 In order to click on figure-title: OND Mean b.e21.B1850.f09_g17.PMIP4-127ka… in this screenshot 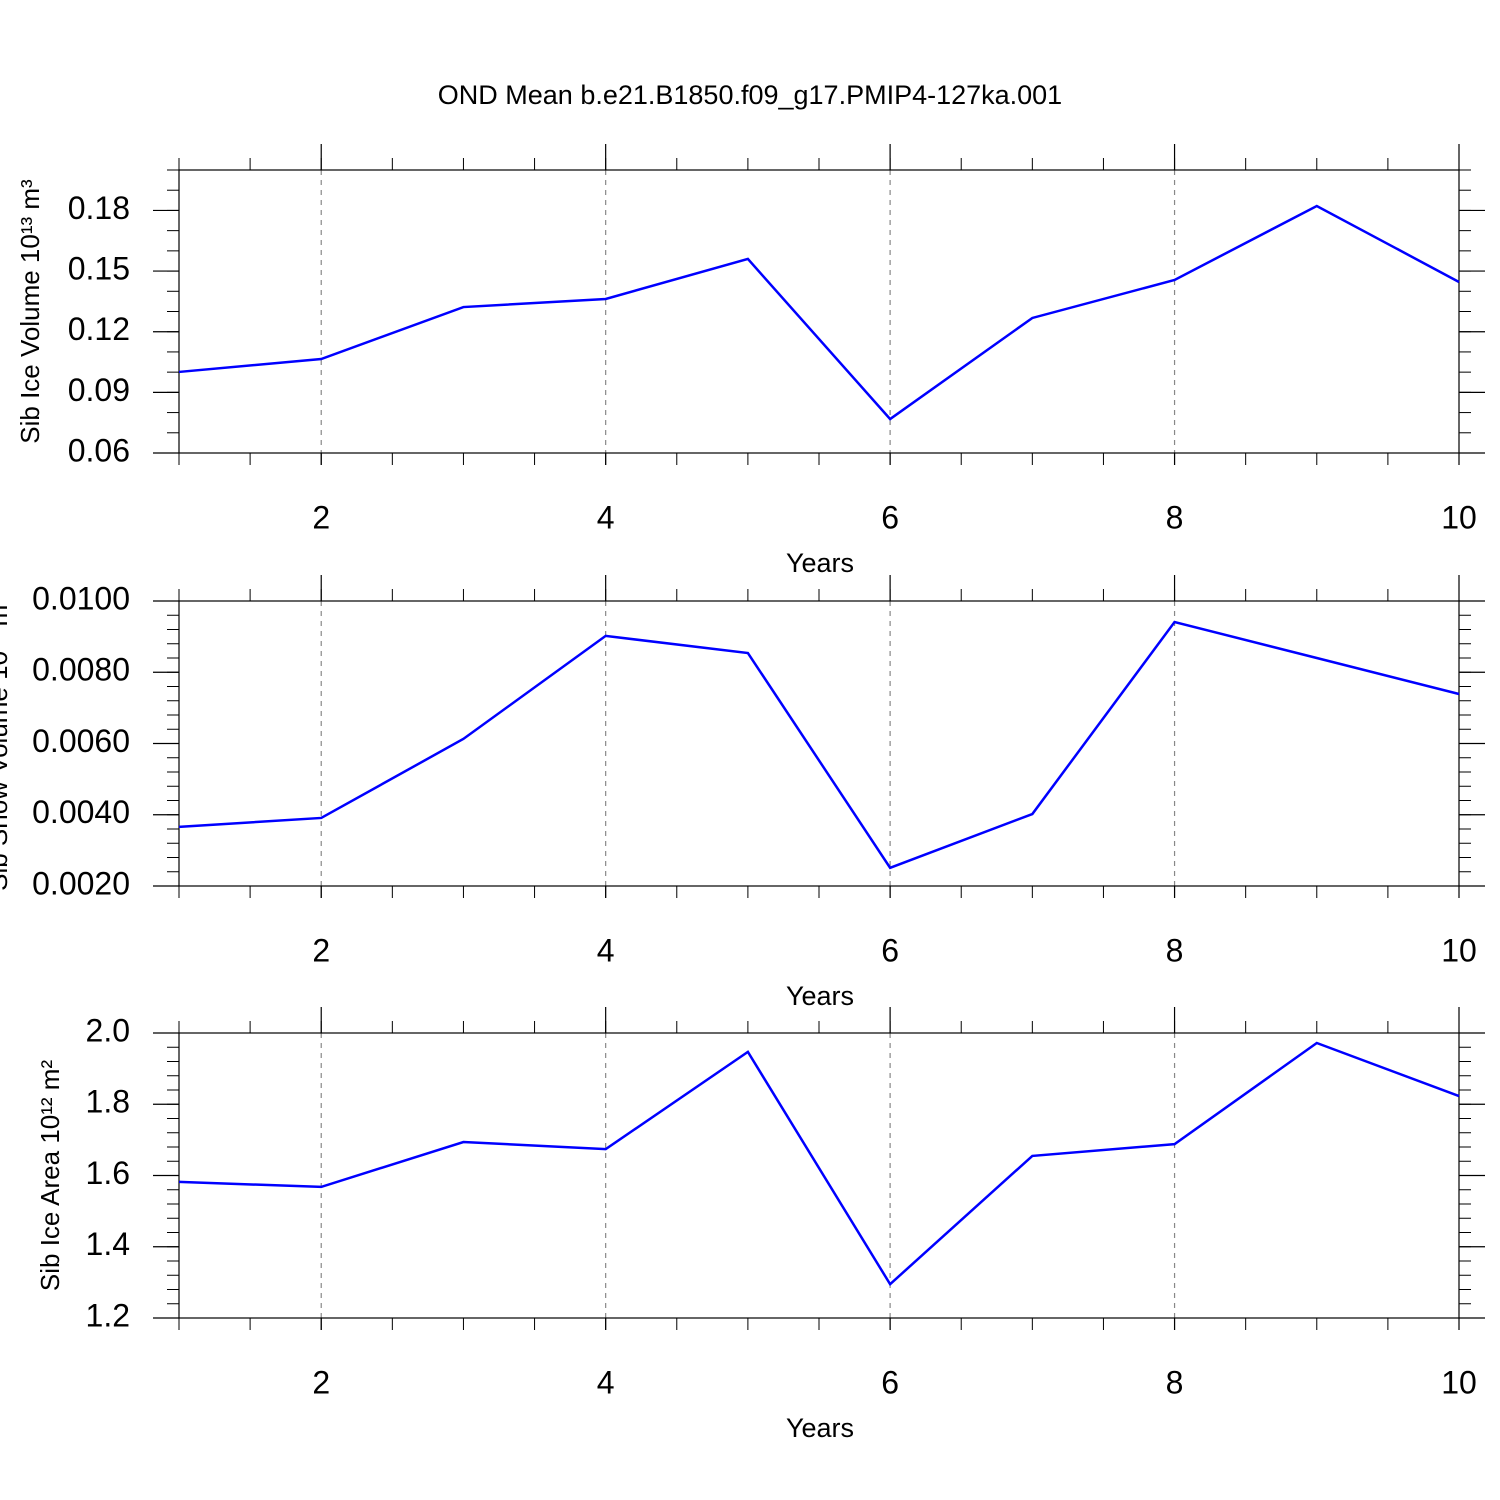, I will do `click(750, 95)`.